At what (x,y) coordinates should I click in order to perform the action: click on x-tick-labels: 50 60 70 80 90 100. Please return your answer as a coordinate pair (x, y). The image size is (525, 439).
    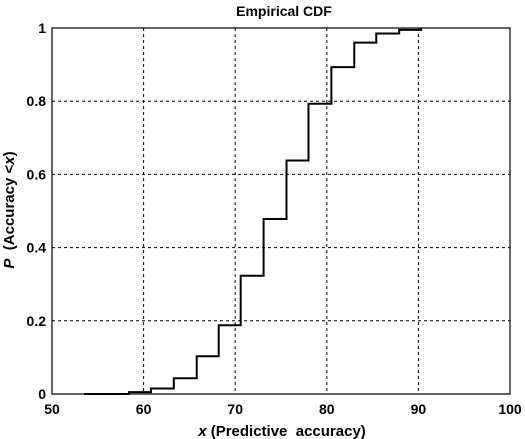
    Looking at the image, I should click on (283, 409).